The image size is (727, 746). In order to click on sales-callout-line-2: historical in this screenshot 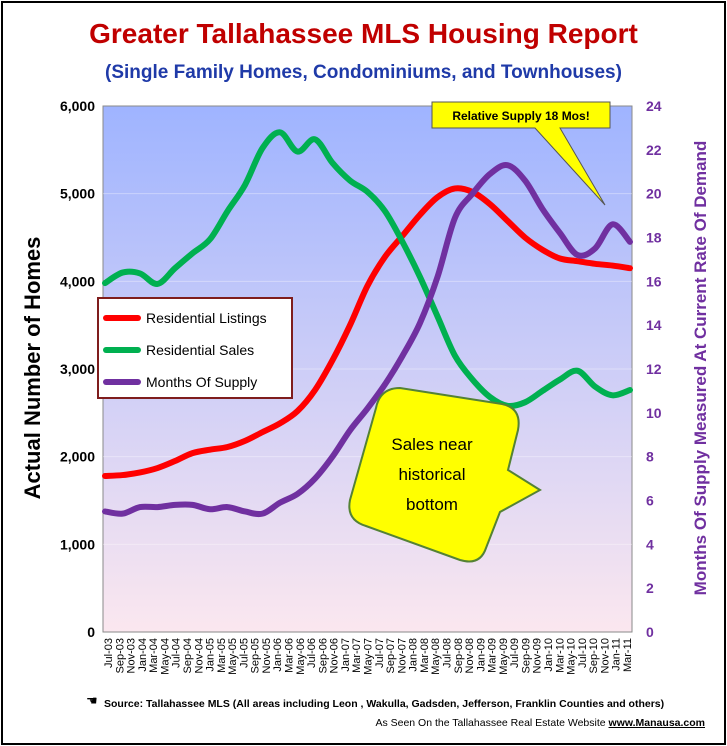, I will do `click(431, 474)`.